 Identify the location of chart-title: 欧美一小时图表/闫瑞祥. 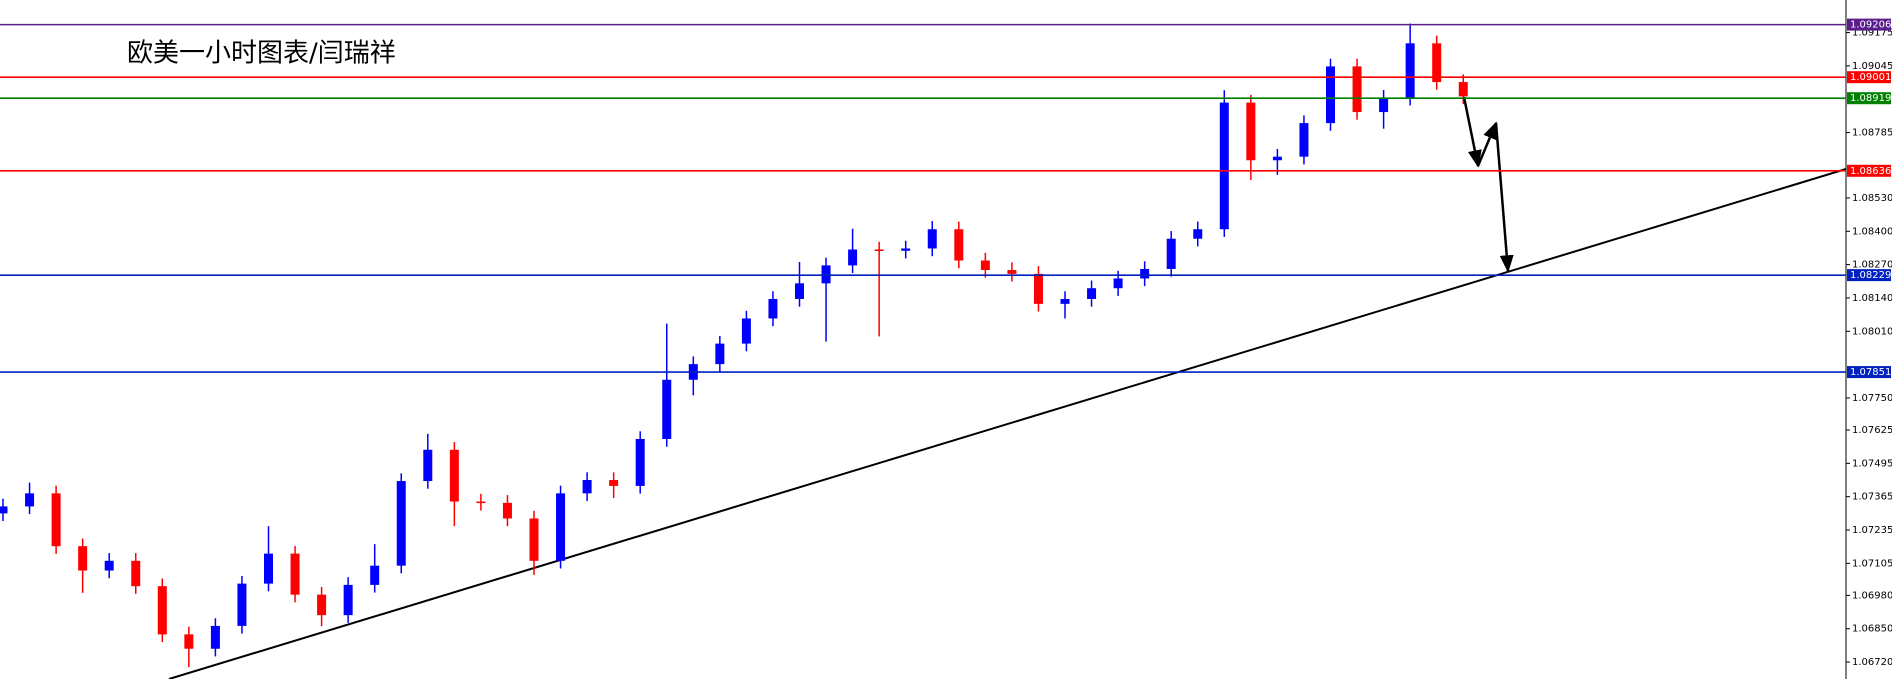
(261, 54).